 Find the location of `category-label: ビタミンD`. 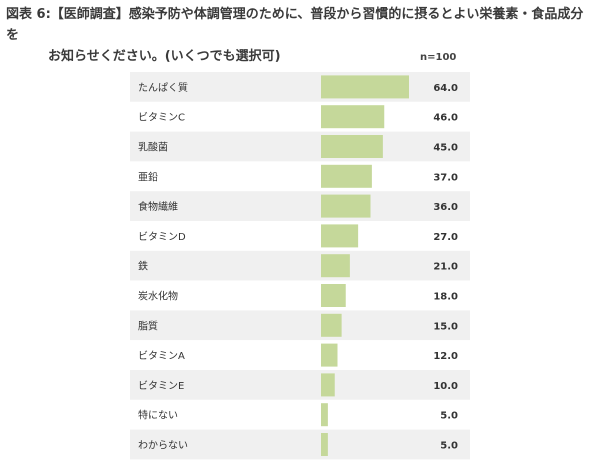

category-label: ビタミンD is located at coordinates (162, 237).